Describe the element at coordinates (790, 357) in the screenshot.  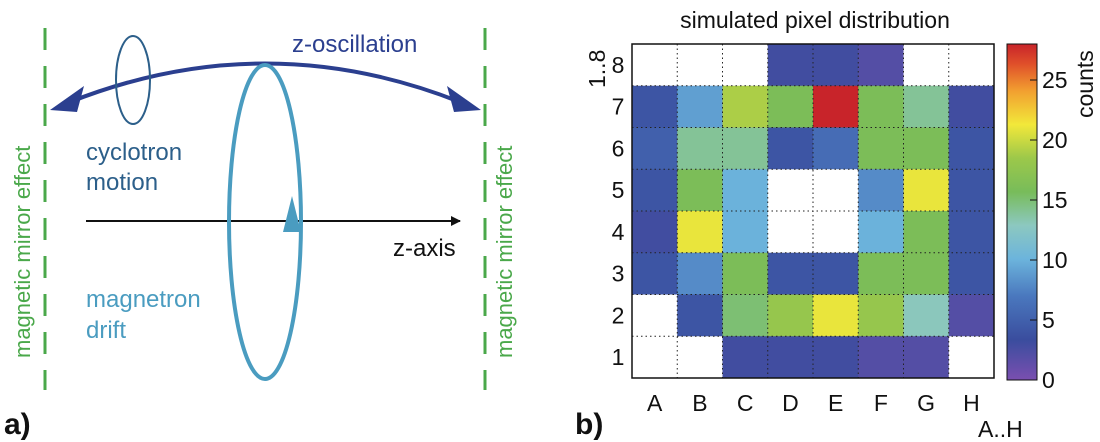
I see `heatmap-cell-D1` at that location.